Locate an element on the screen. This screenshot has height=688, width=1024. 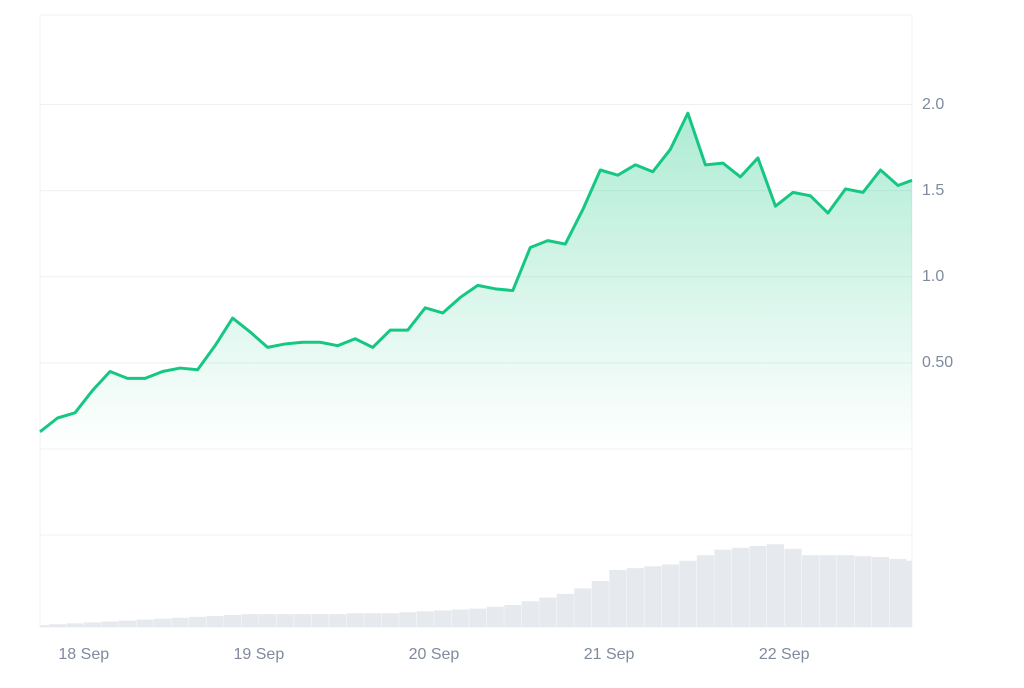
y-tick-label: 2.0 is located at coordinates (933, 104).